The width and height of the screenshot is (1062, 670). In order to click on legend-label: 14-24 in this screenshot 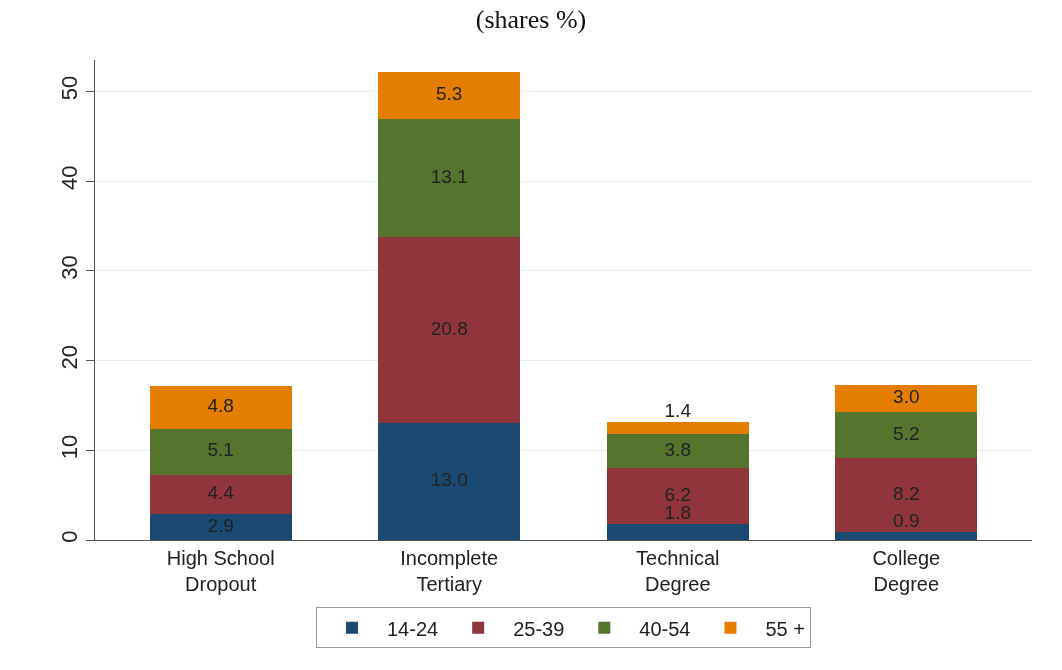, I will do `click(413, 628)`.